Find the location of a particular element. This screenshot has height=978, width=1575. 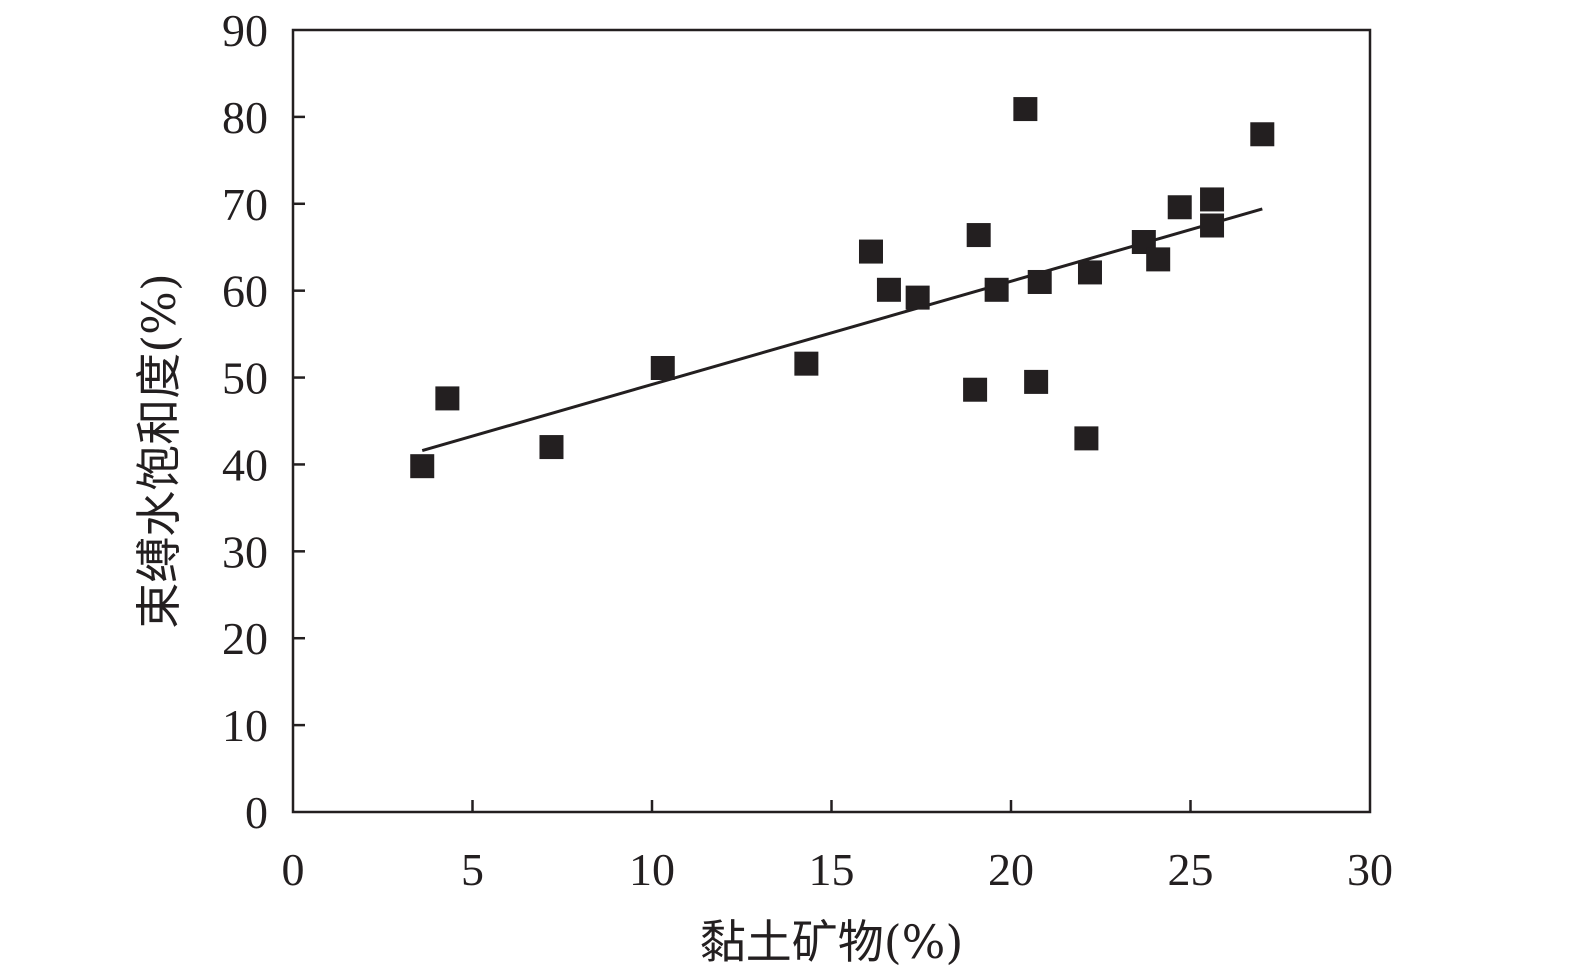

x-tick-label: 10 is located at coordinates (652, 869).